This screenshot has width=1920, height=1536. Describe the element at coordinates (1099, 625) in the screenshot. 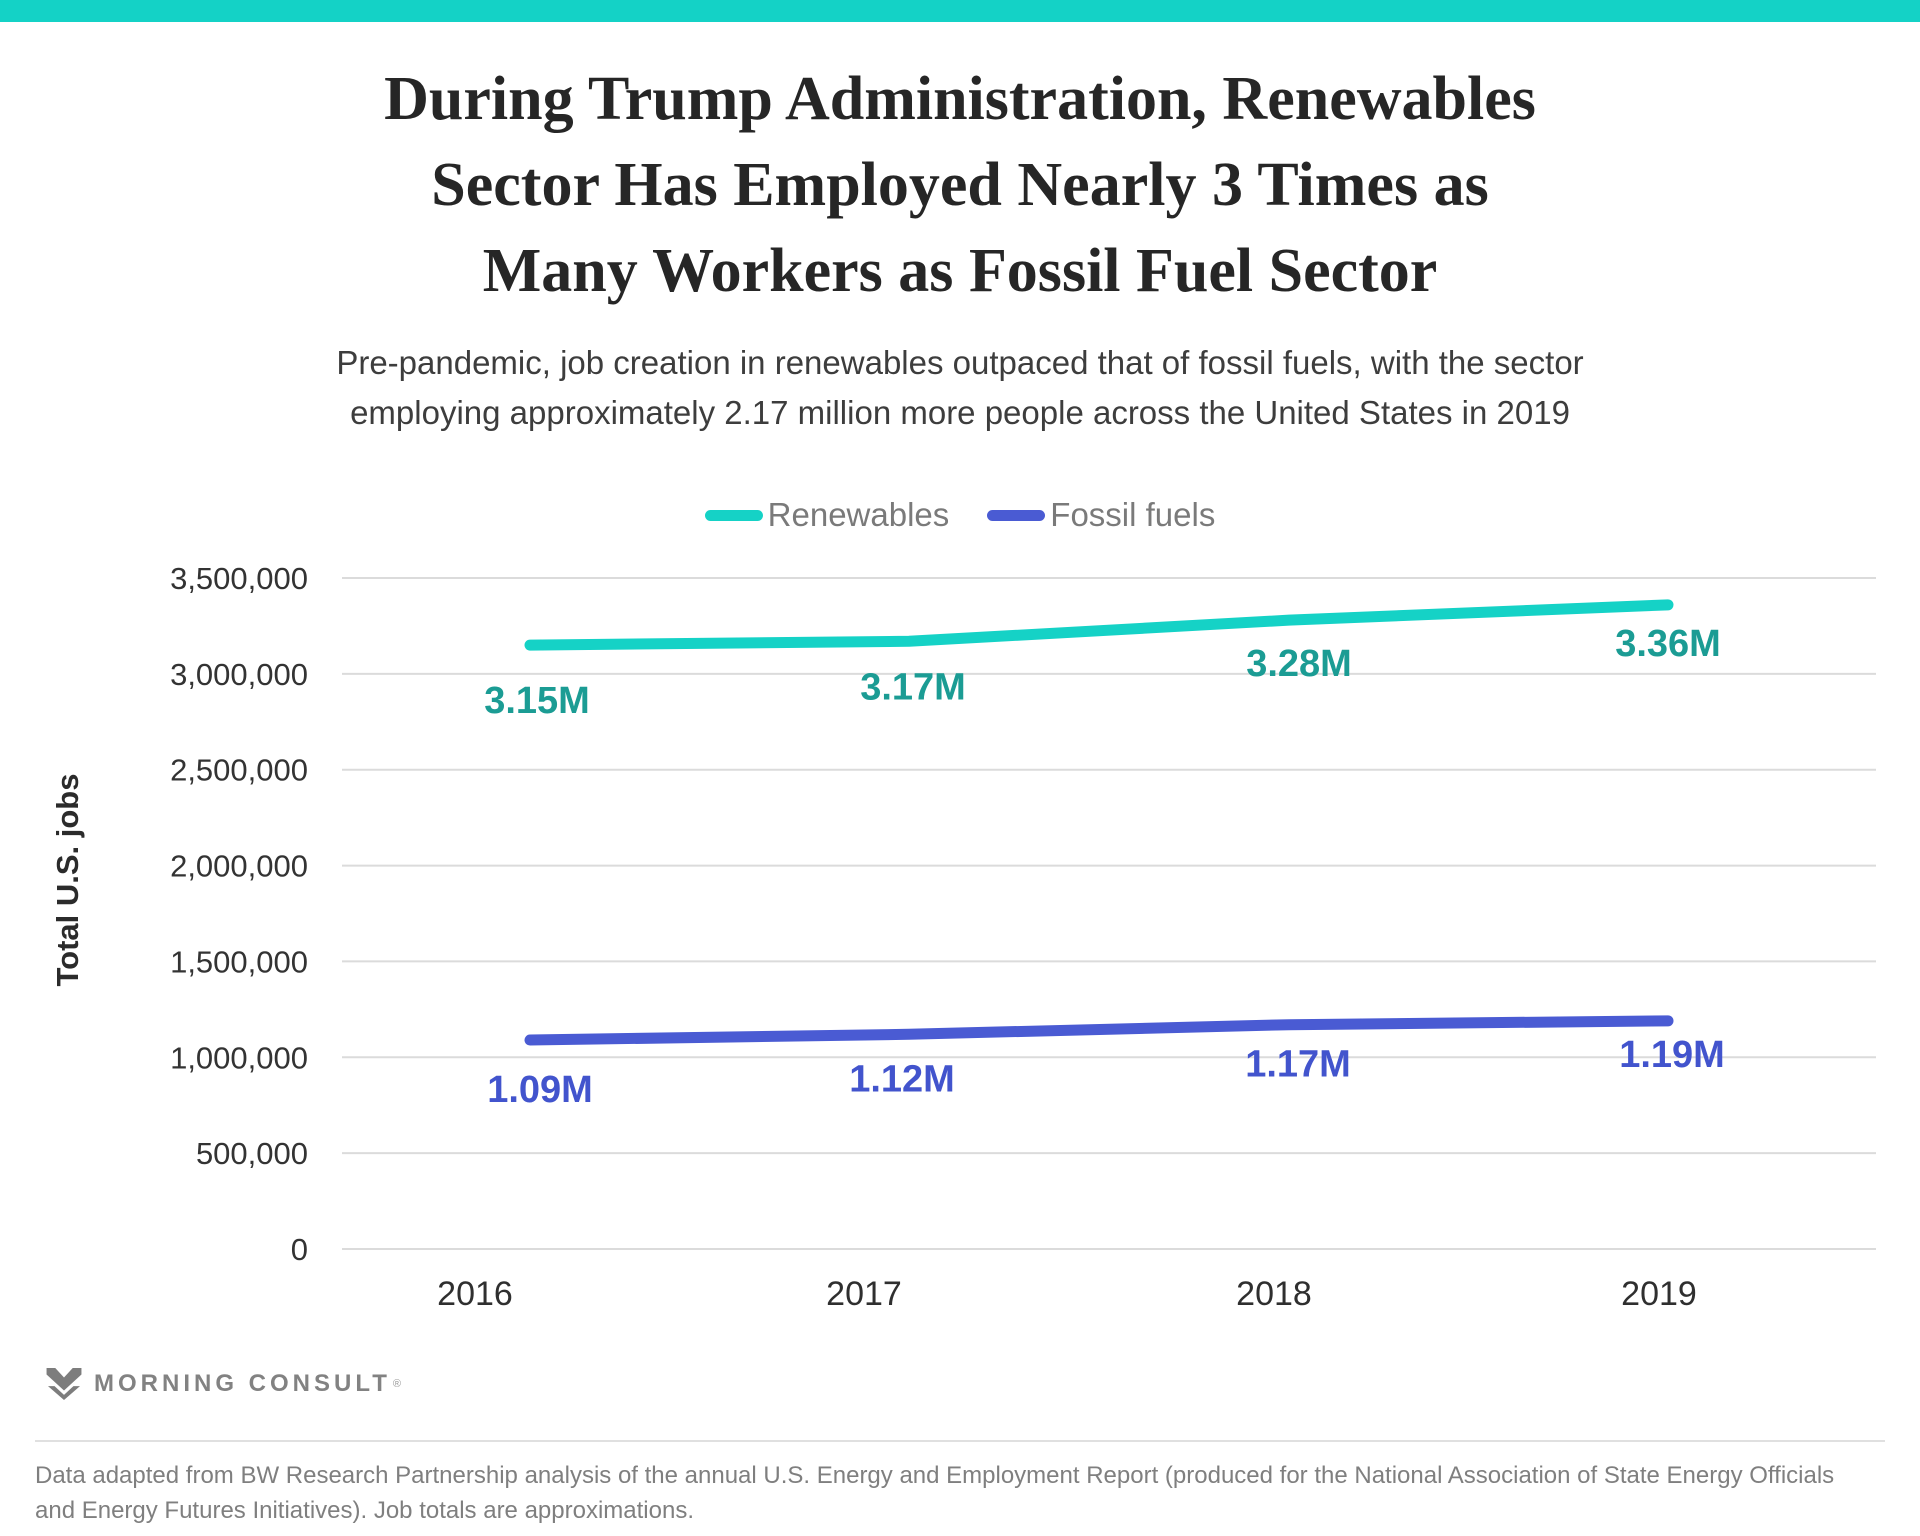

I see `series-line-renewables` at that location.